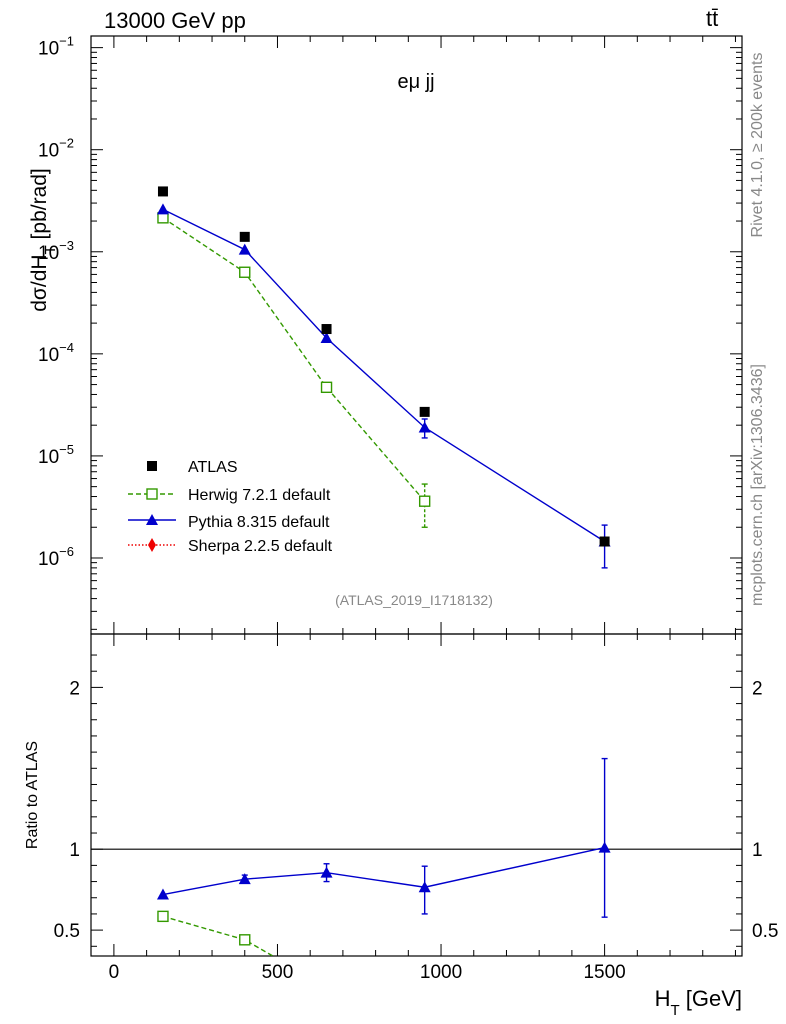  Describe the element at coordinates (698, 1002) in the screenshot. I see `x-axis-label: HT [GeV]` at that location.